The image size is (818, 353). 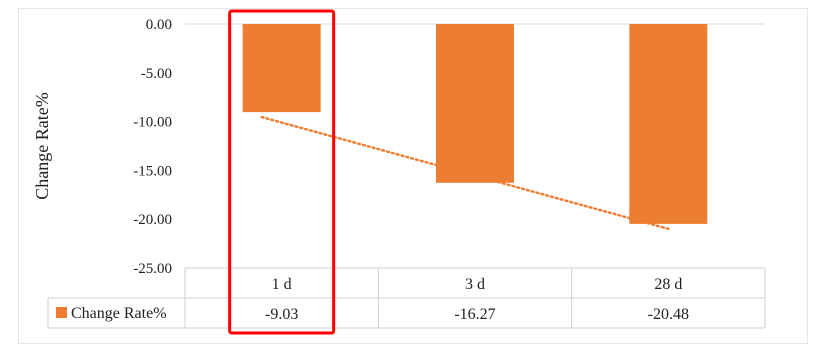 I want to click on legend-label: Change Rate%, so click(x=119, y=313).